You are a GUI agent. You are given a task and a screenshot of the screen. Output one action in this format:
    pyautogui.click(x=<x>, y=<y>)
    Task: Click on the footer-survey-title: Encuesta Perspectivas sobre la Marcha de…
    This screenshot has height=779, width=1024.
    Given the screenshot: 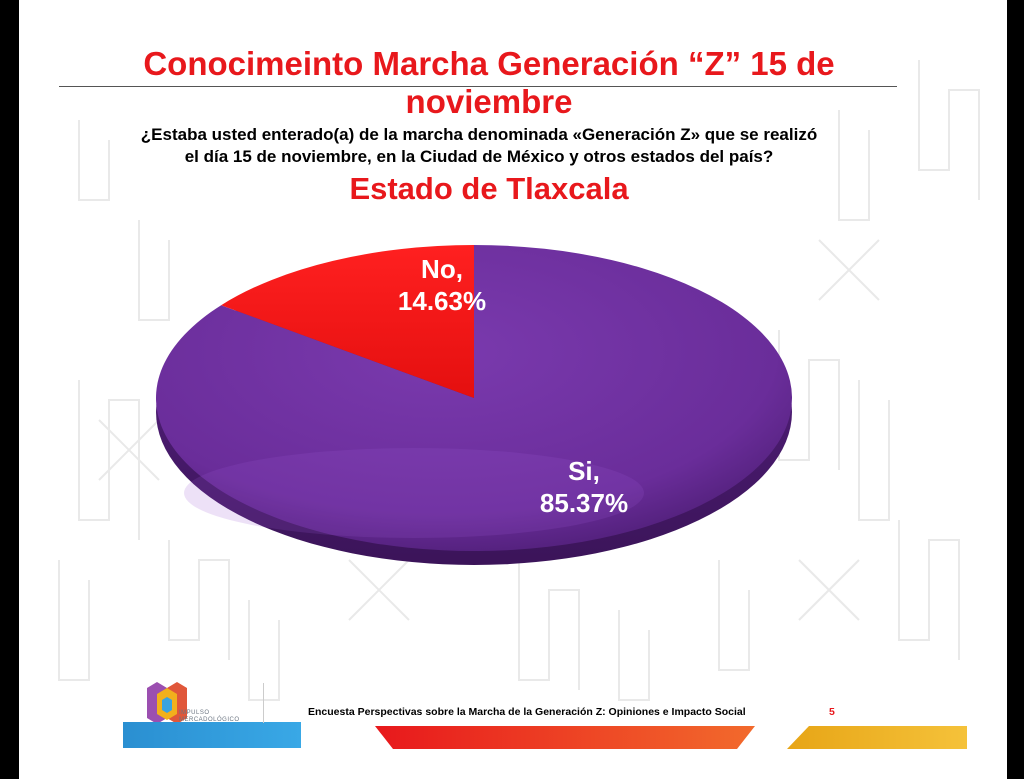 What is the action you would take?
    pyautogui.click(x=527, y=712)
    